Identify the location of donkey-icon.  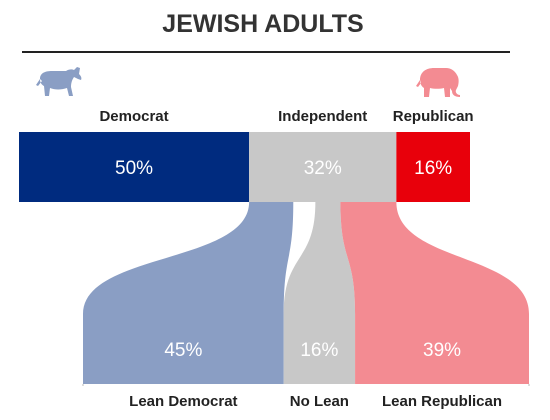
(59, 81).